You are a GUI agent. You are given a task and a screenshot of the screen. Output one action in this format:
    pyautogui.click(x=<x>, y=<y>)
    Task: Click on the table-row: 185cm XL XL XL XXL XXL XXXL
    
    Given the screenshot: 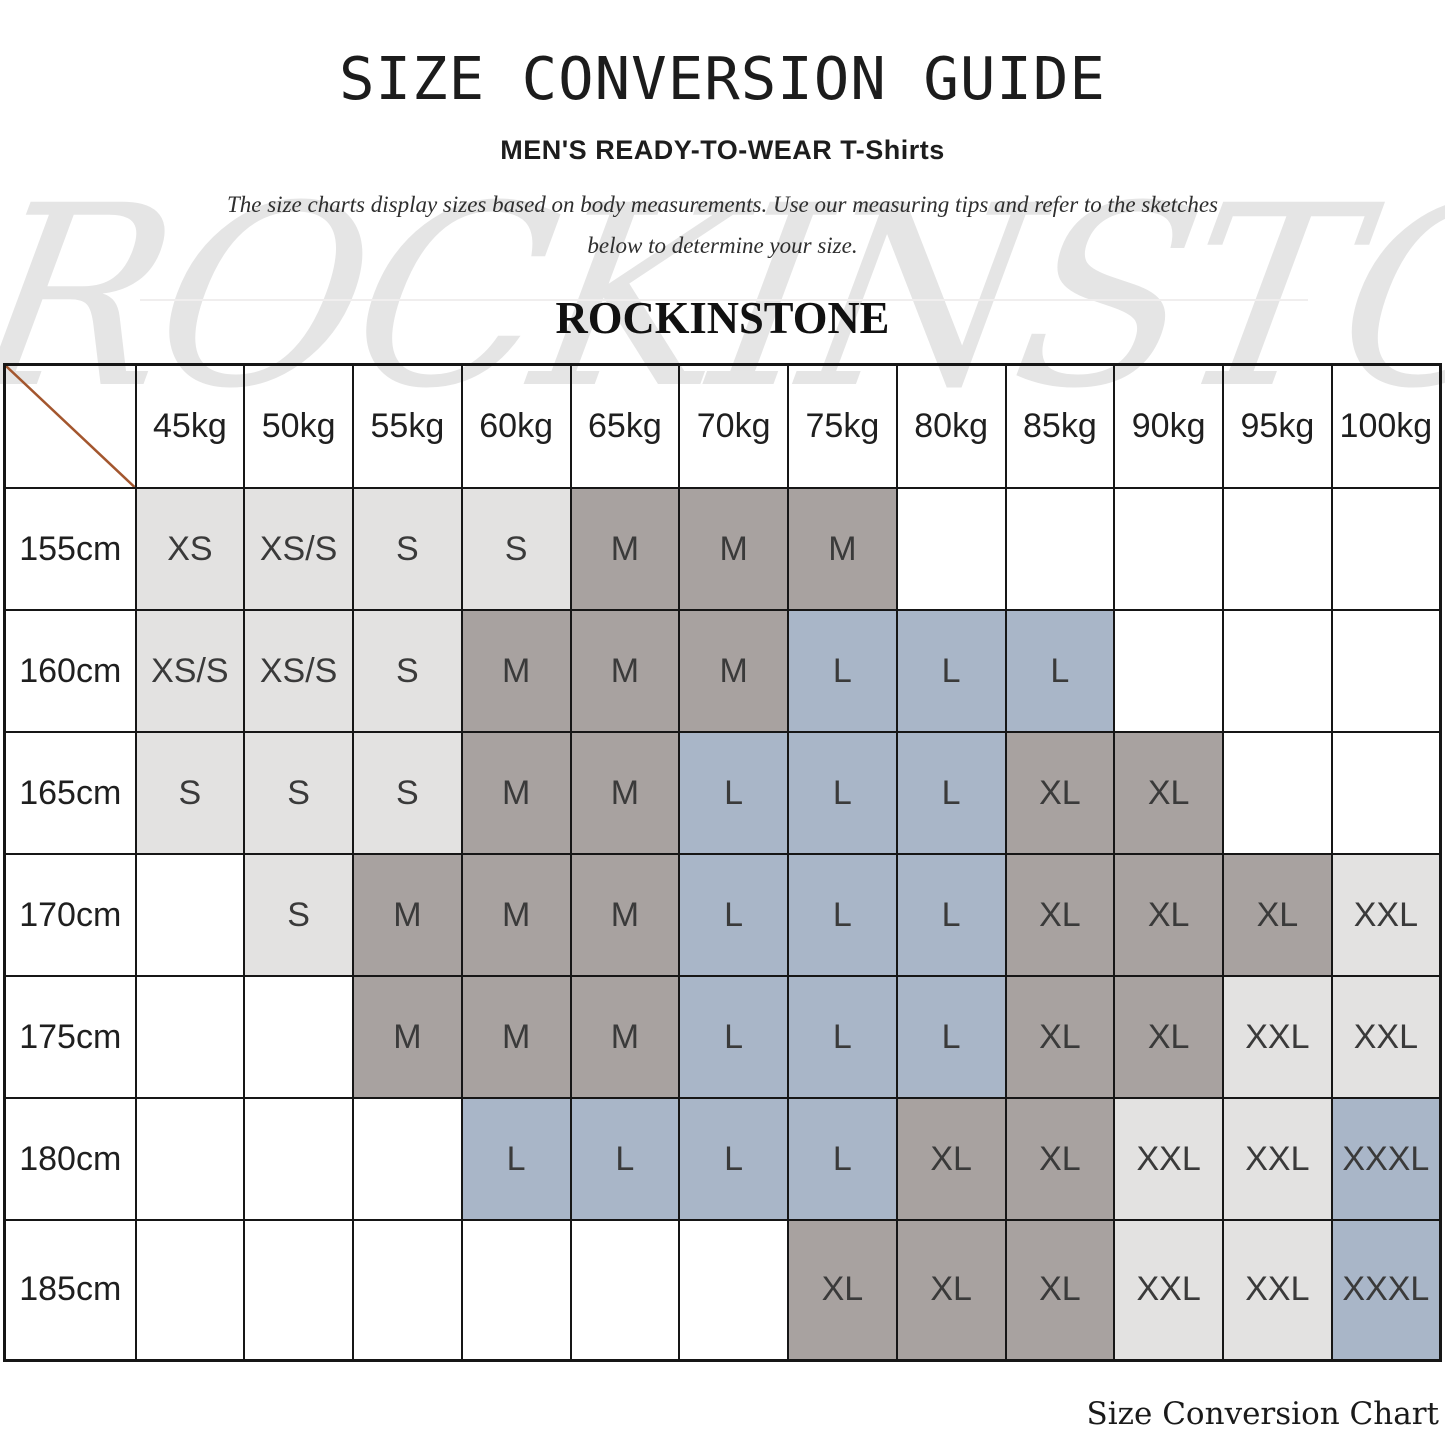 What is the action you would take?
    pyautogui.click(x=722, y=1290)
    